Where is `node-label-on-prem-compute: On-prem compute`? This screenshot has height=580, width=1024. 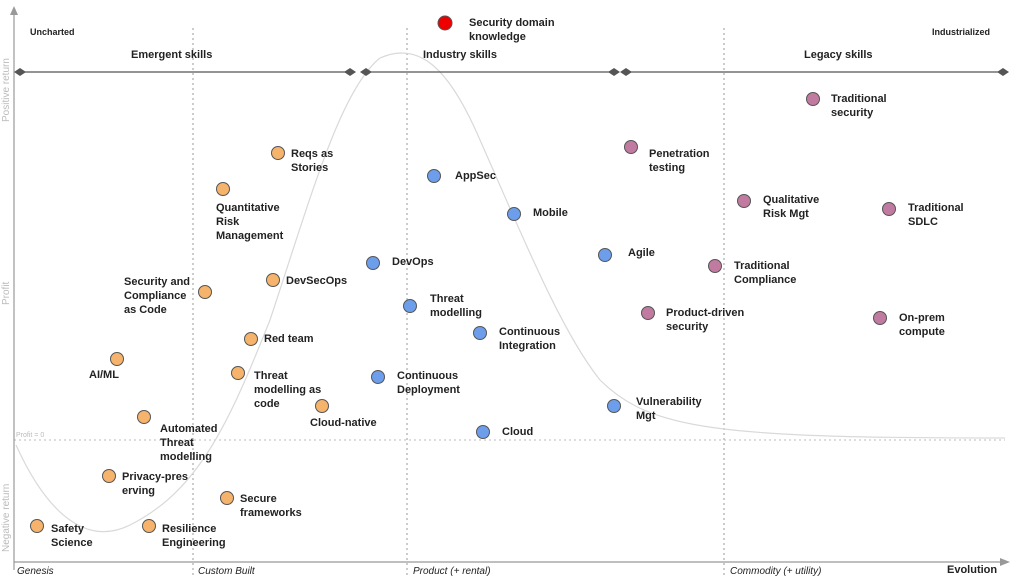 node-label-on-prem-compute: On-prem compute is located at coordinates (922, 325).